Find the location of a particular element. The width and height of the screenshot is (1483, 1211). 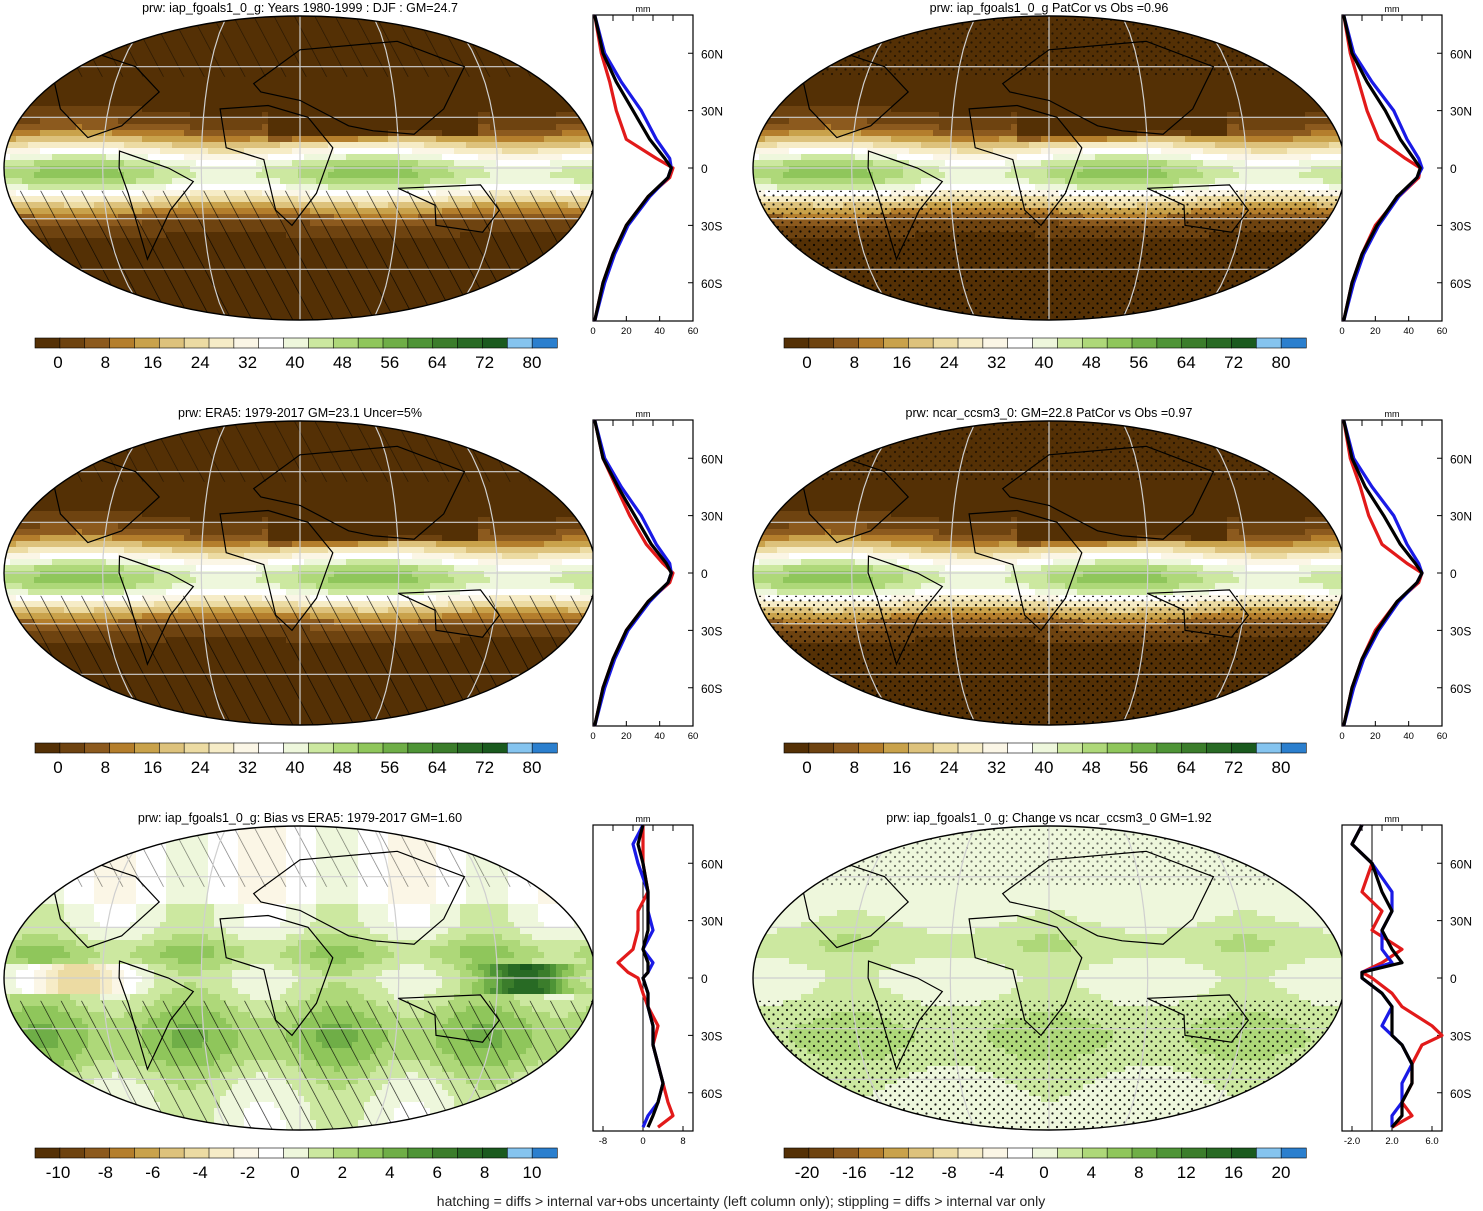

colorbar-tick-label: 10 is located at coordinates (532, 1172).